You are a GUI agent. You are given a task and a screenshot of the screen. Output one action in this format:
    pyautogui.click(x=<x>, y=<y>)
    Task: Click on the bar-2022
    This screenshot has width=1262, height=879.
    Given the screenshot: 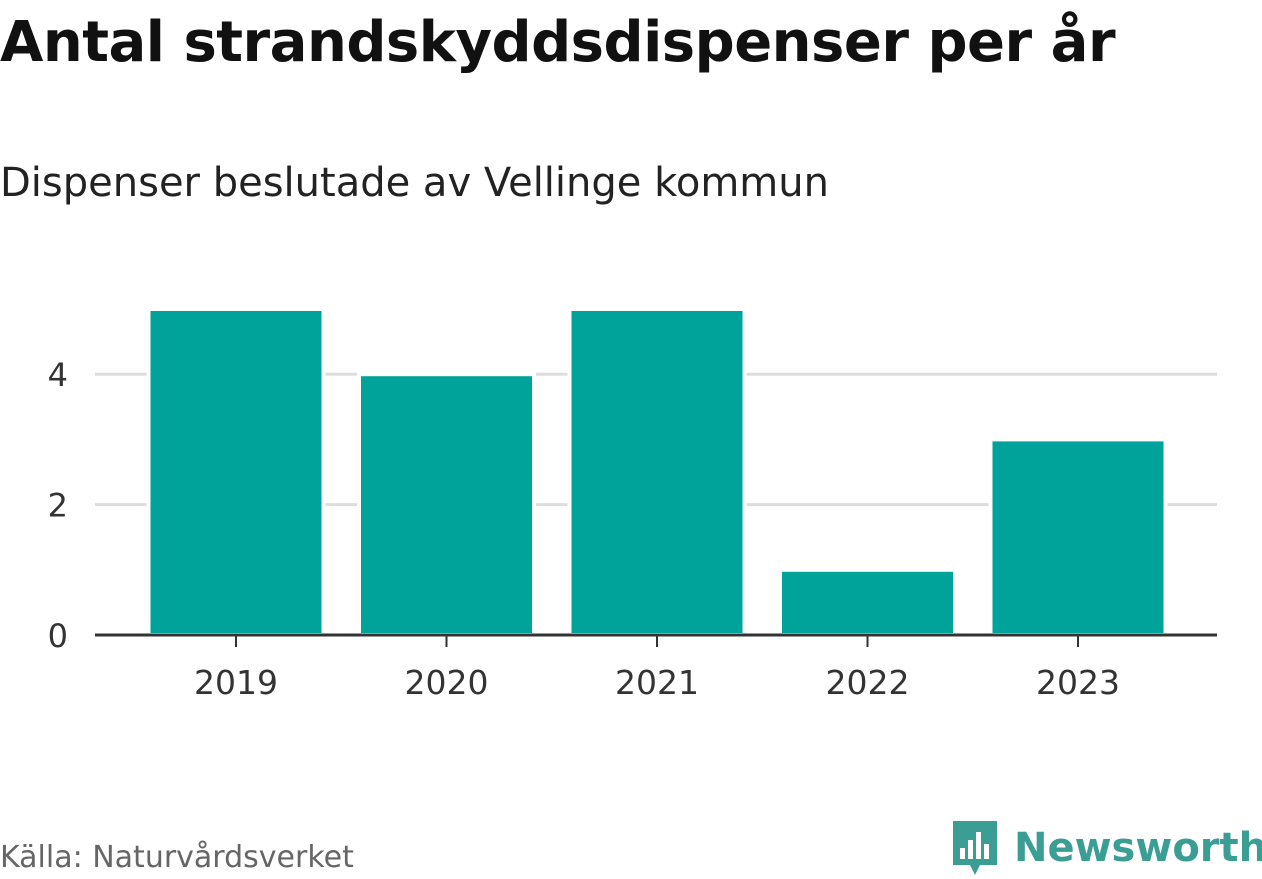 What is the action you would take?
    pyautogui.click(x=867, y=602)
    